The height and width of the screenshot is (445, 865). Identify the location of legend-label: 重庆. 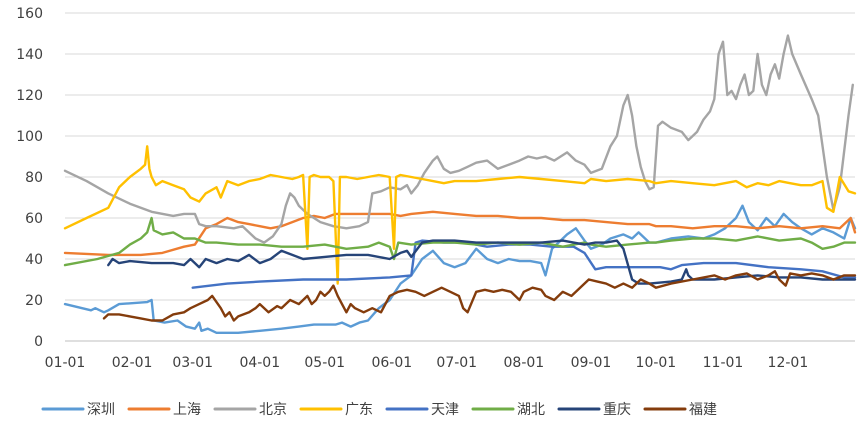
(617, 410).